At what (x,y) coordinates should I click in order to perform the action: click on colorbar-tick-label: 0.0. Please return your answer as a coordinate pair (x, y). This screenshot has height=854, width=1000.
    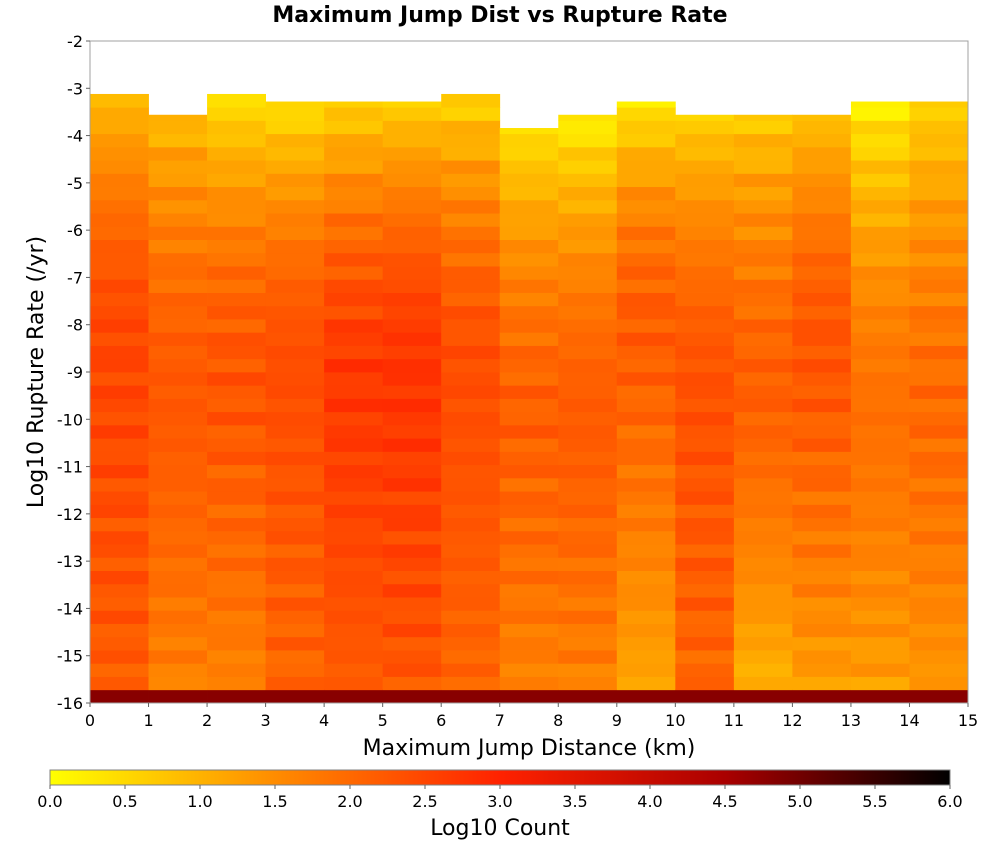
    Looking at the image, I should click on (49, 801).